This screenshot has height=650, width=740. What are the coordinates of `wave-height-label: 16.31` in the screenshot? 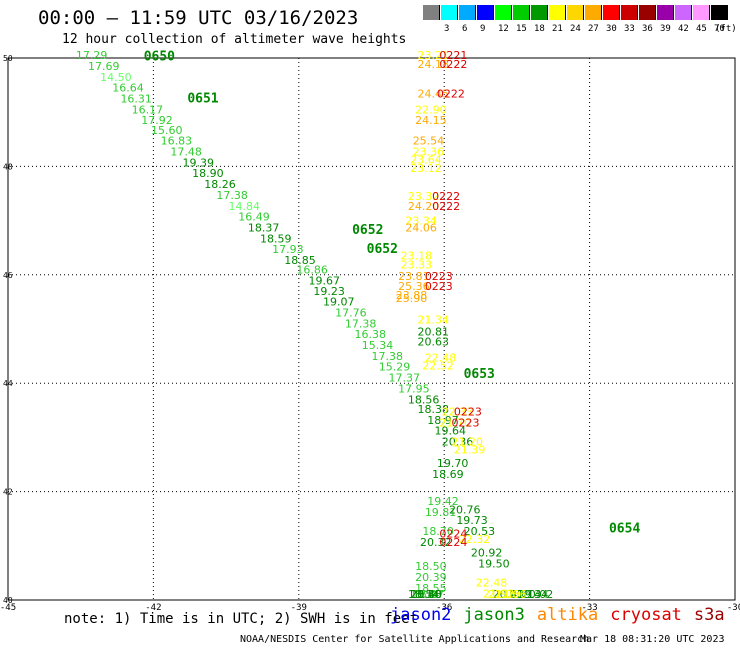 It's located at (135, 98).